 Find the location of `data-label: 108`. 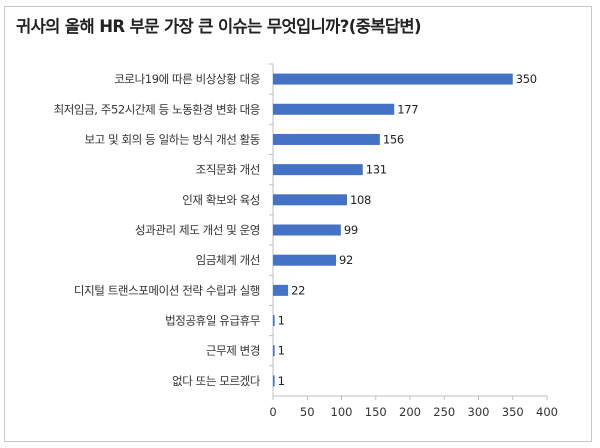

data-label: 108 is located at coordinates (360, 200).